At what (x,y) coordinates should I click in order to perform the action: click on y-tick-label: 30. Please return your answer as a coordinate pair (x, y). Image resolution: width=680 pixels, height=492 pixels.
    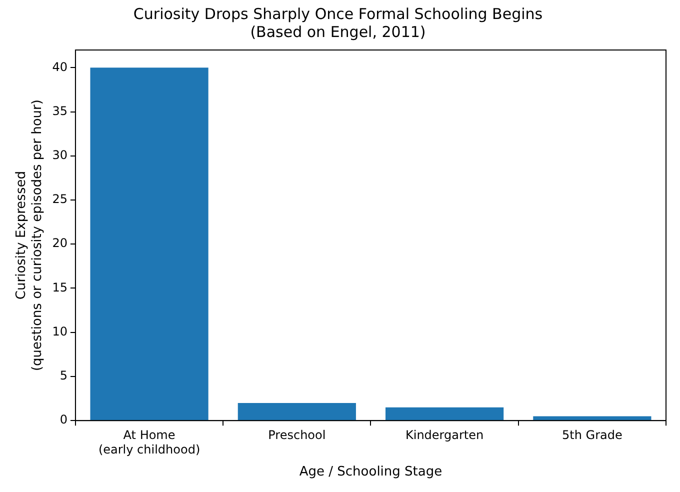
    Looking at the image, I should click on (60, 155).